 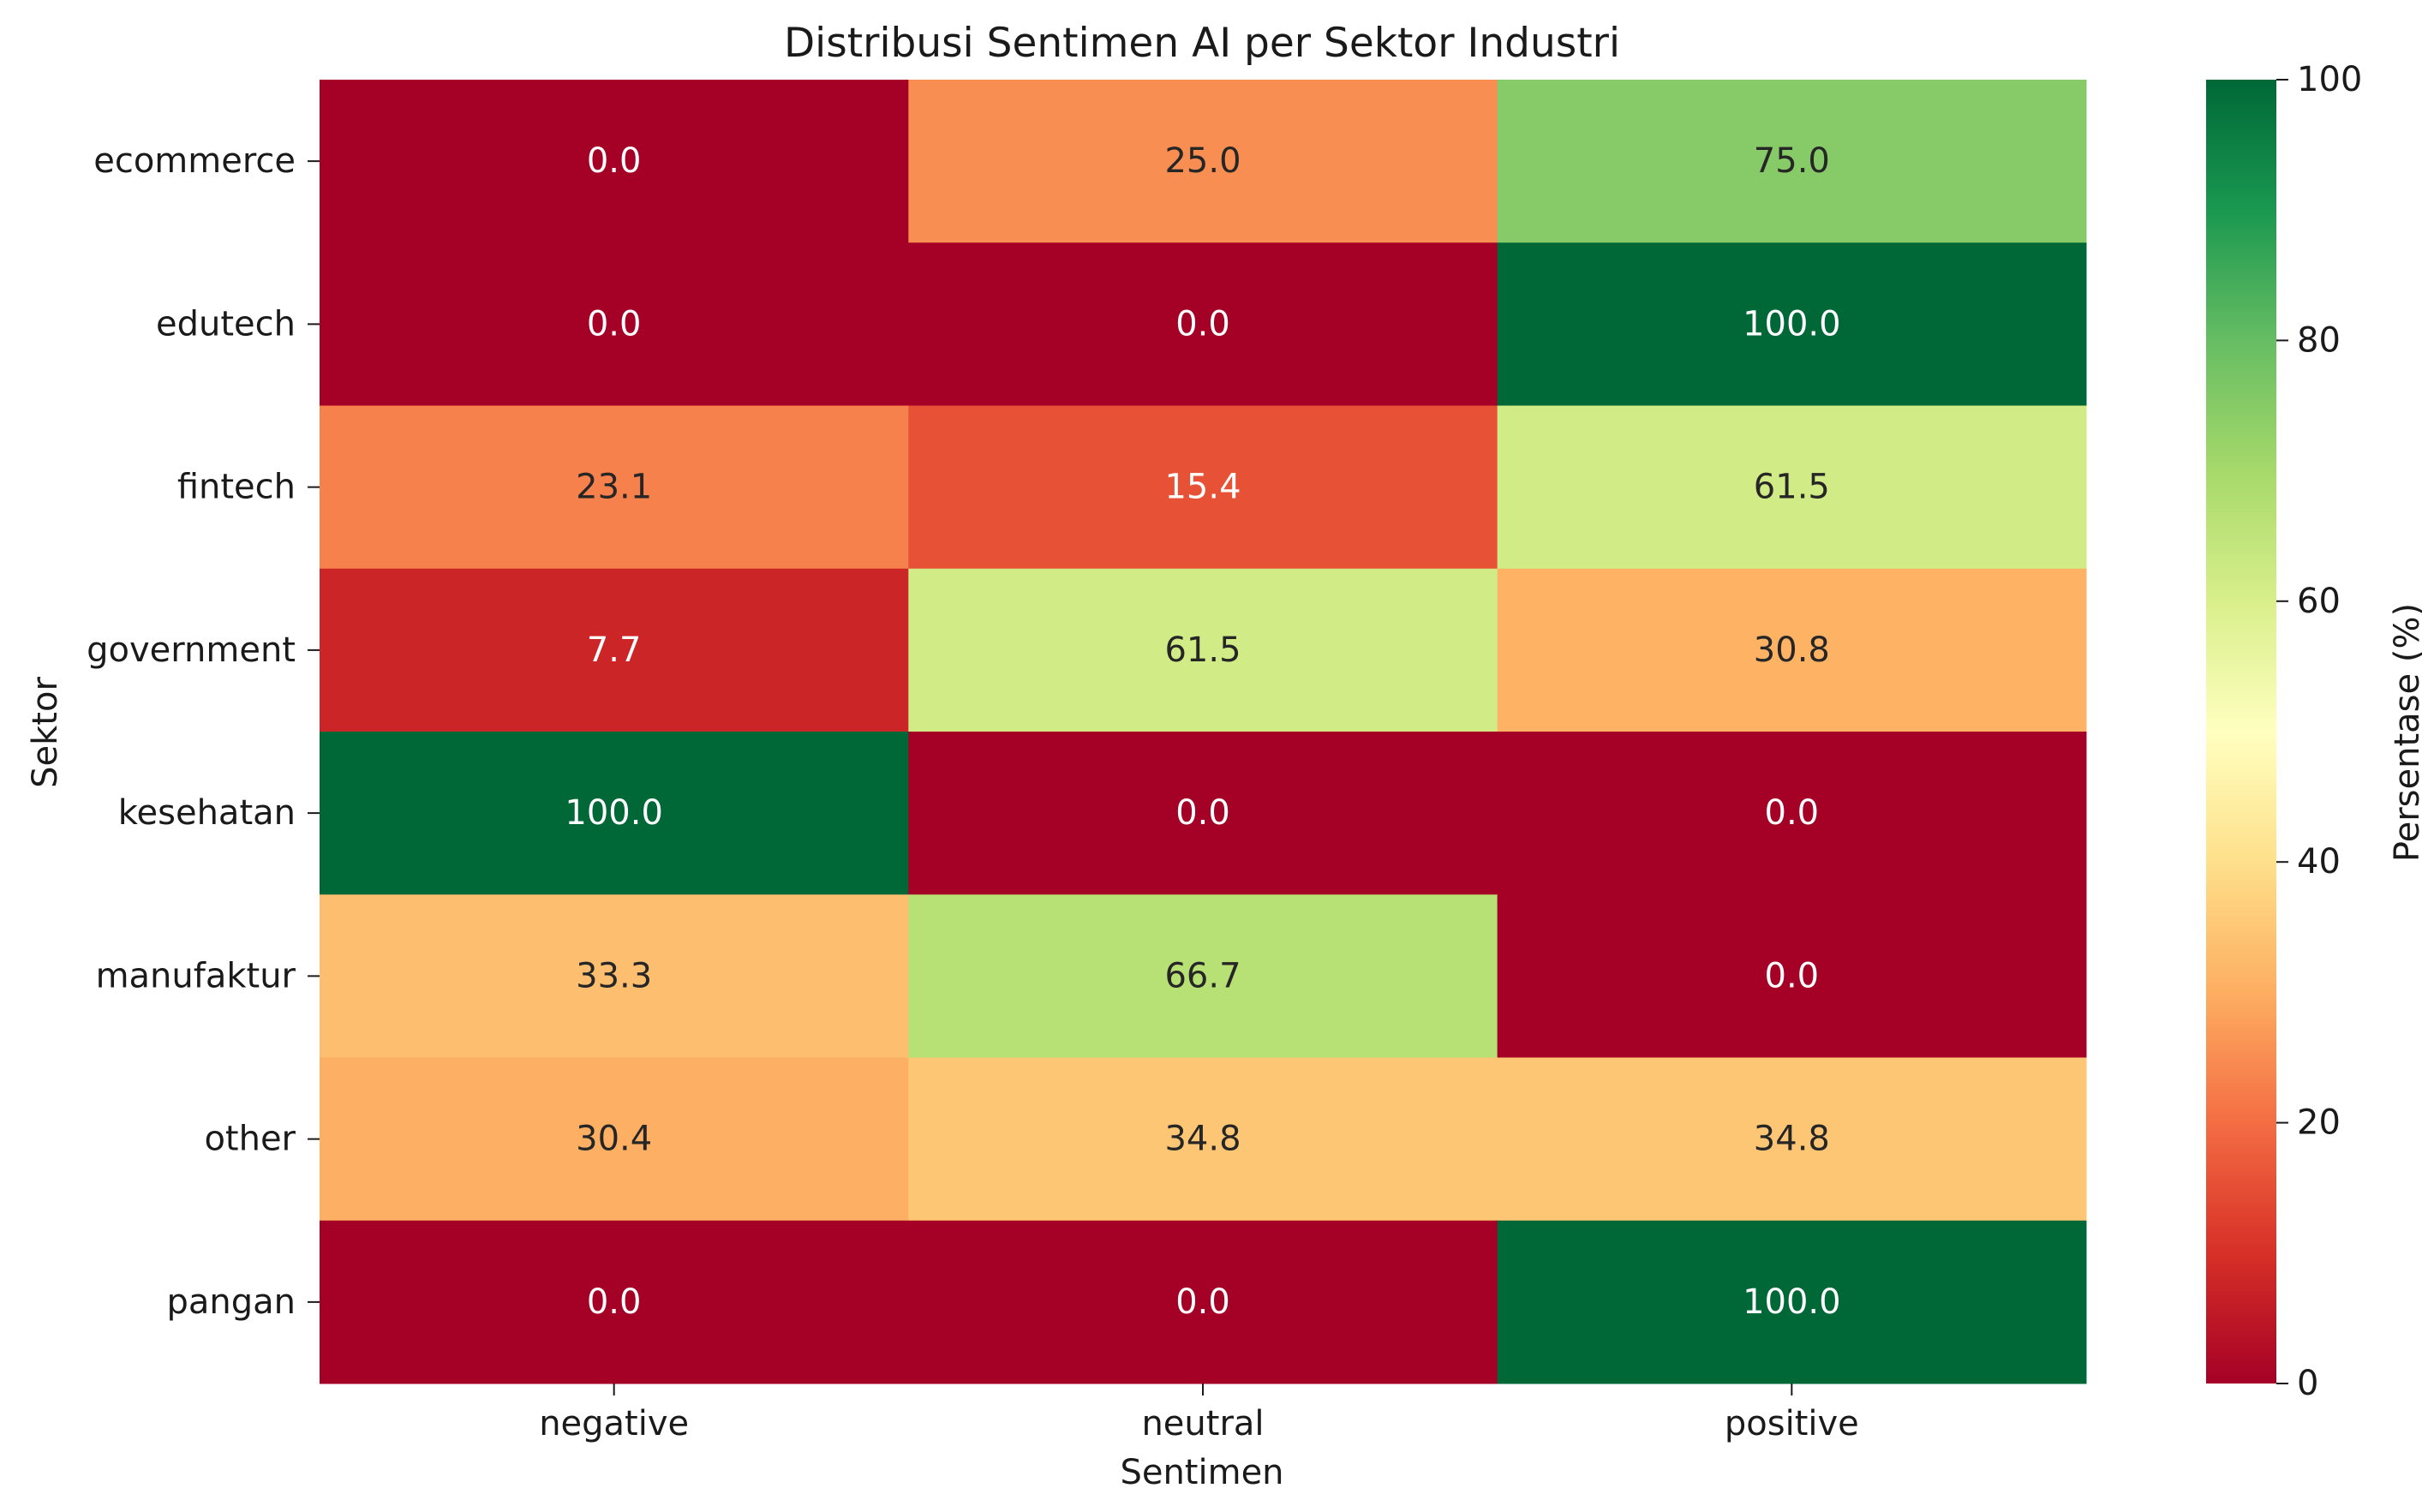 What do you see at coordinates (236, 487) in the screenshot?
I see `y-tick-label: fintech` at bounding box center [236, 487].